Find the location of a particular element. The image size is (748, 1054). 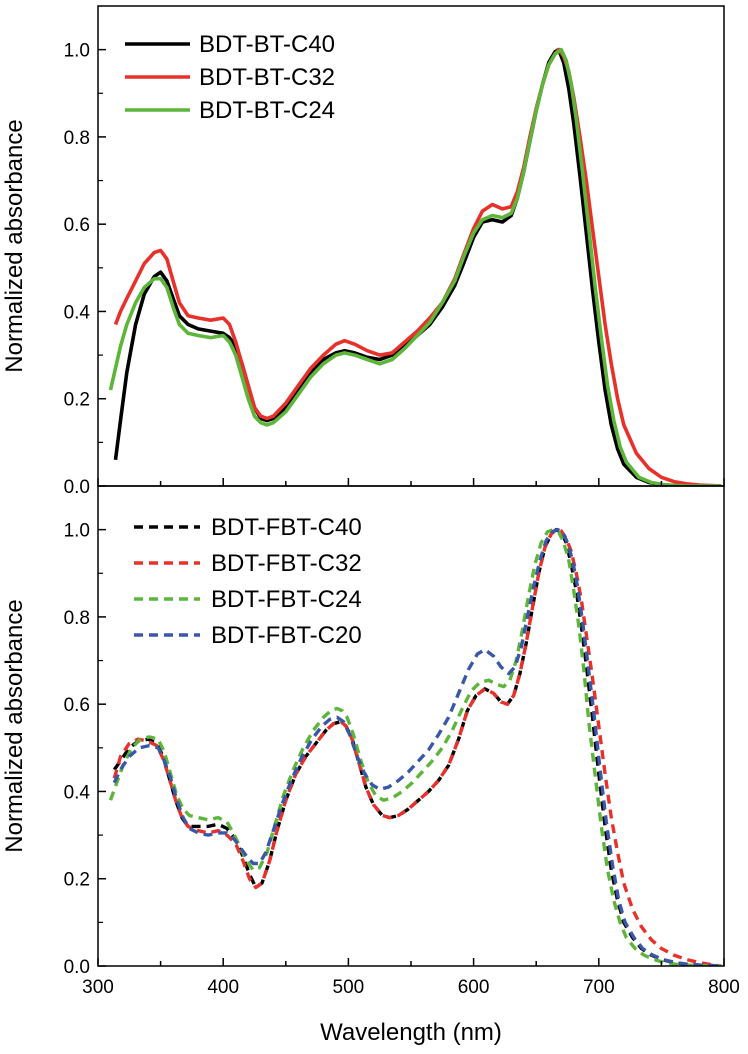

legend-label: BDT-BT-C40 is located at coordinates (267, 44).